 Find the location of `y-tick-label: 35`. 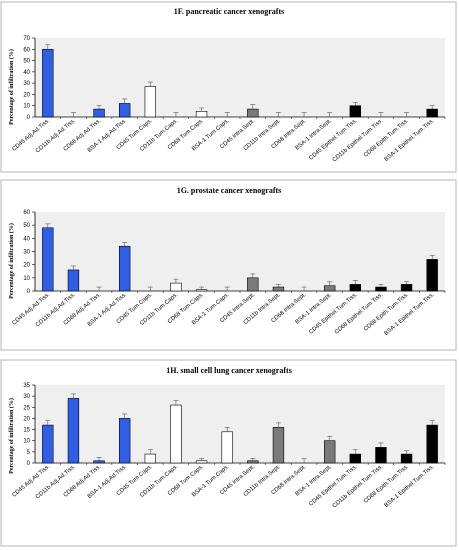

y-tick-label: 35 is located at coordinates (26, 386).